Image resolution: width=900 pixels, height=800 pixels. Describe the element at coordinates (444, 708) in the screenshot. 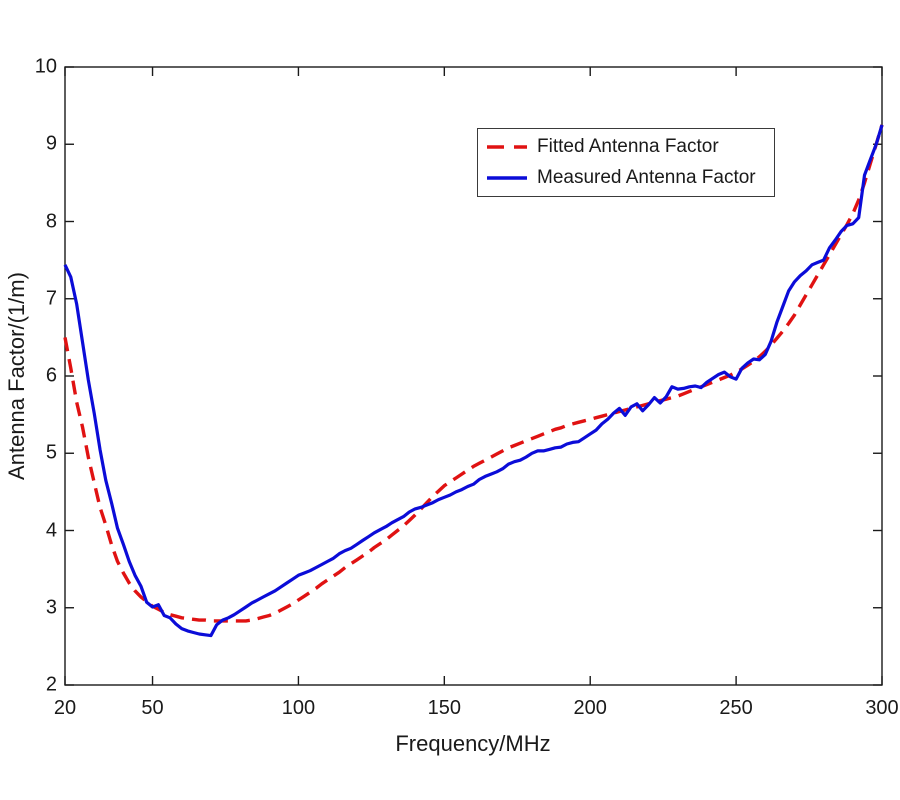

I see `x-tick-label-150: 150` at that location.